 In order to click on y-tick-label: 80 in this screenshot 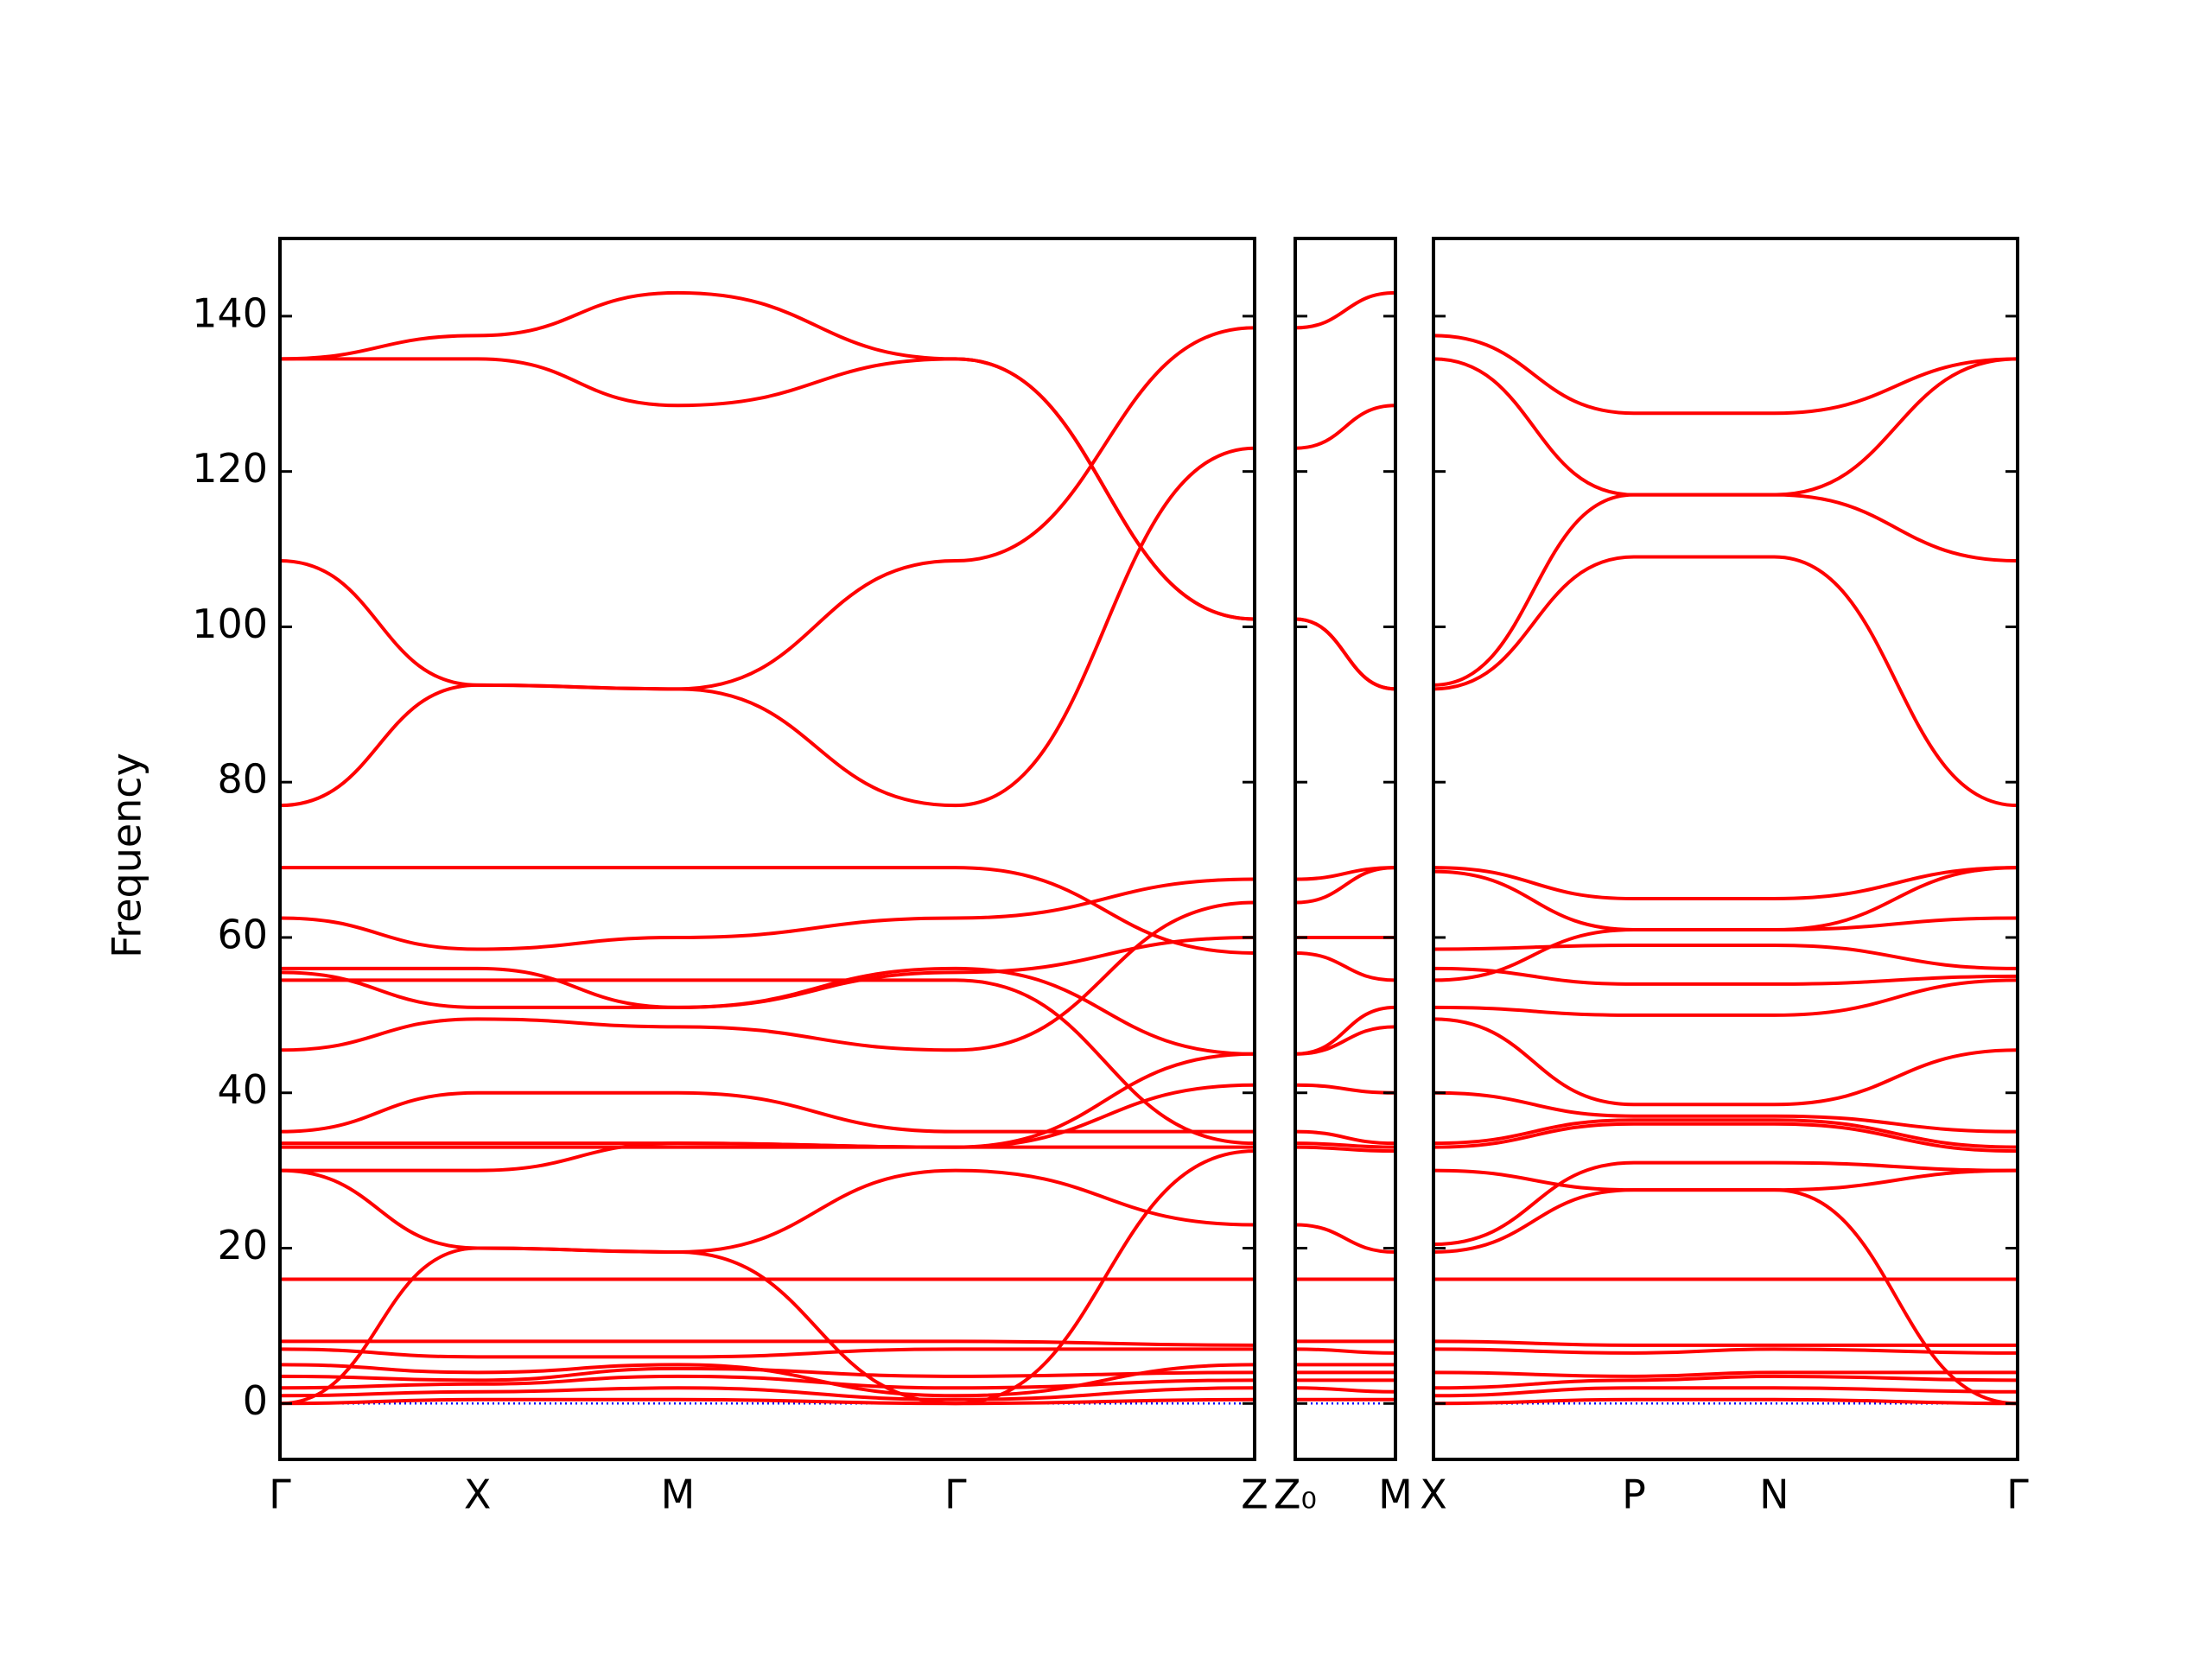, I will do `click(242, 779)`.